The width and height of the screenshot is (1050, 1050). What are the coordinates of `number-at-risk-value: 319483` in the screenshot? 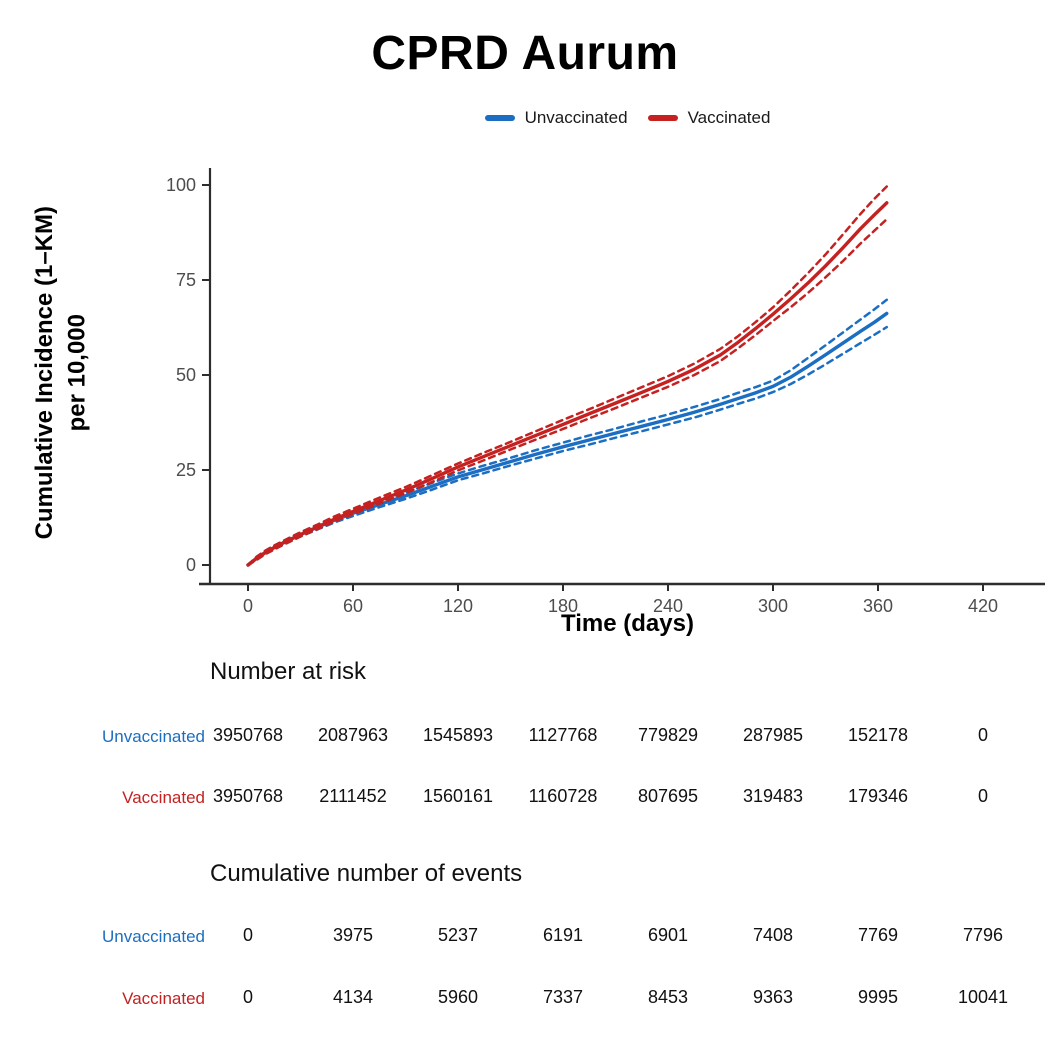 It's located at (773, 796).